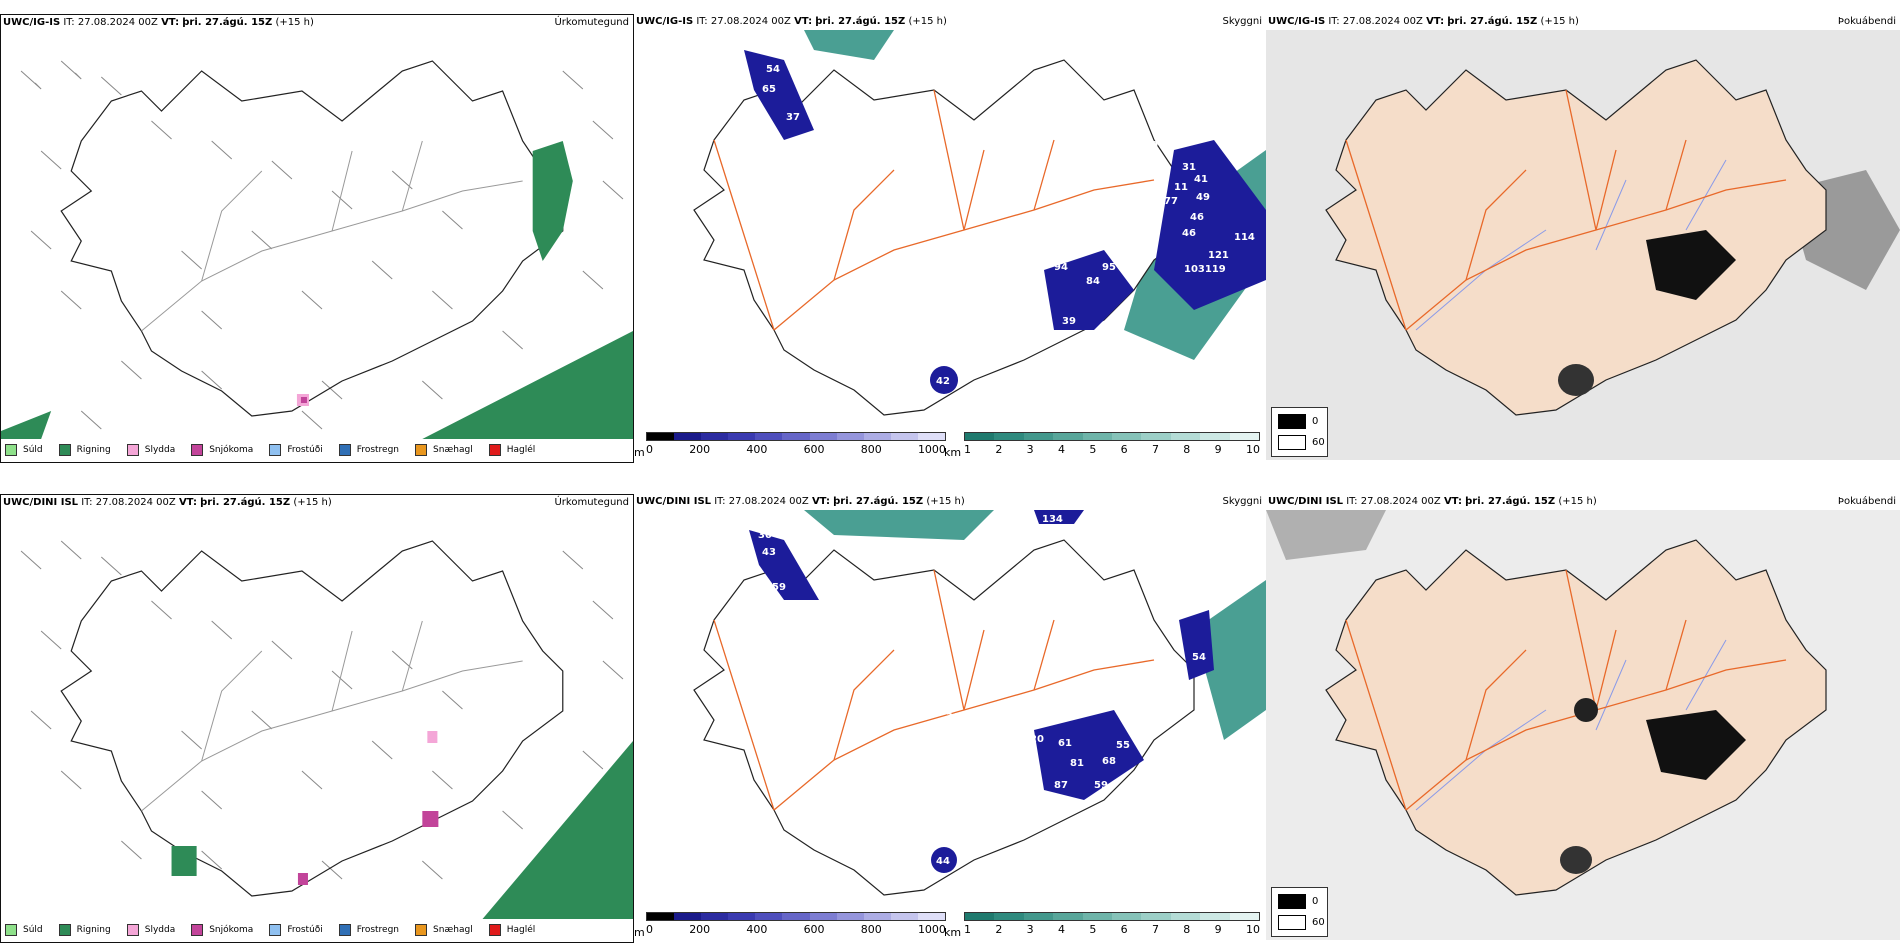  I want to click on visibility-unit: km, so click(953, 932).